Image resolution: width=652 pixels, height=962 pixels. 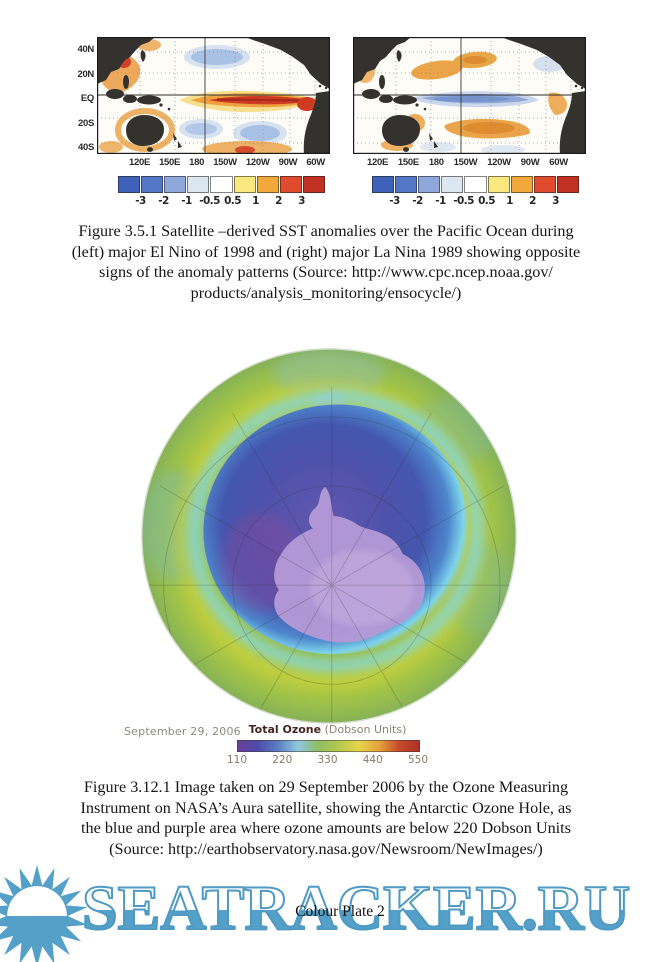 I want to click on ozone-legend-title: Total Ozone (Dobson Units), so click(x=327, y=729).